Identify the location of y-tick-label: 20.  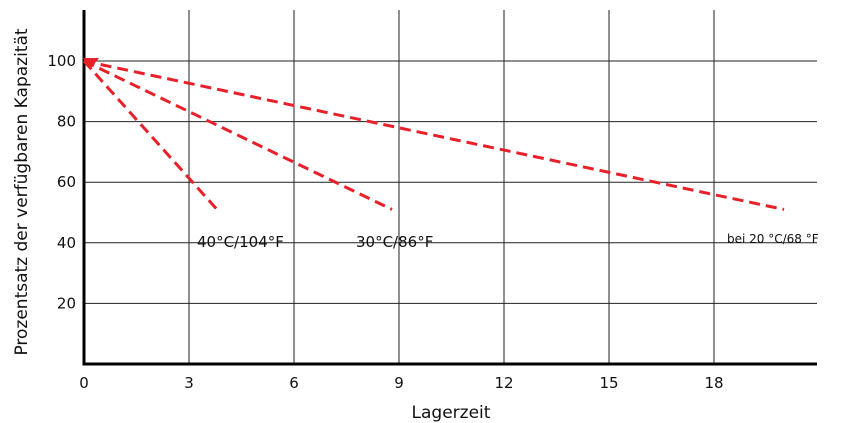
(66, 303).